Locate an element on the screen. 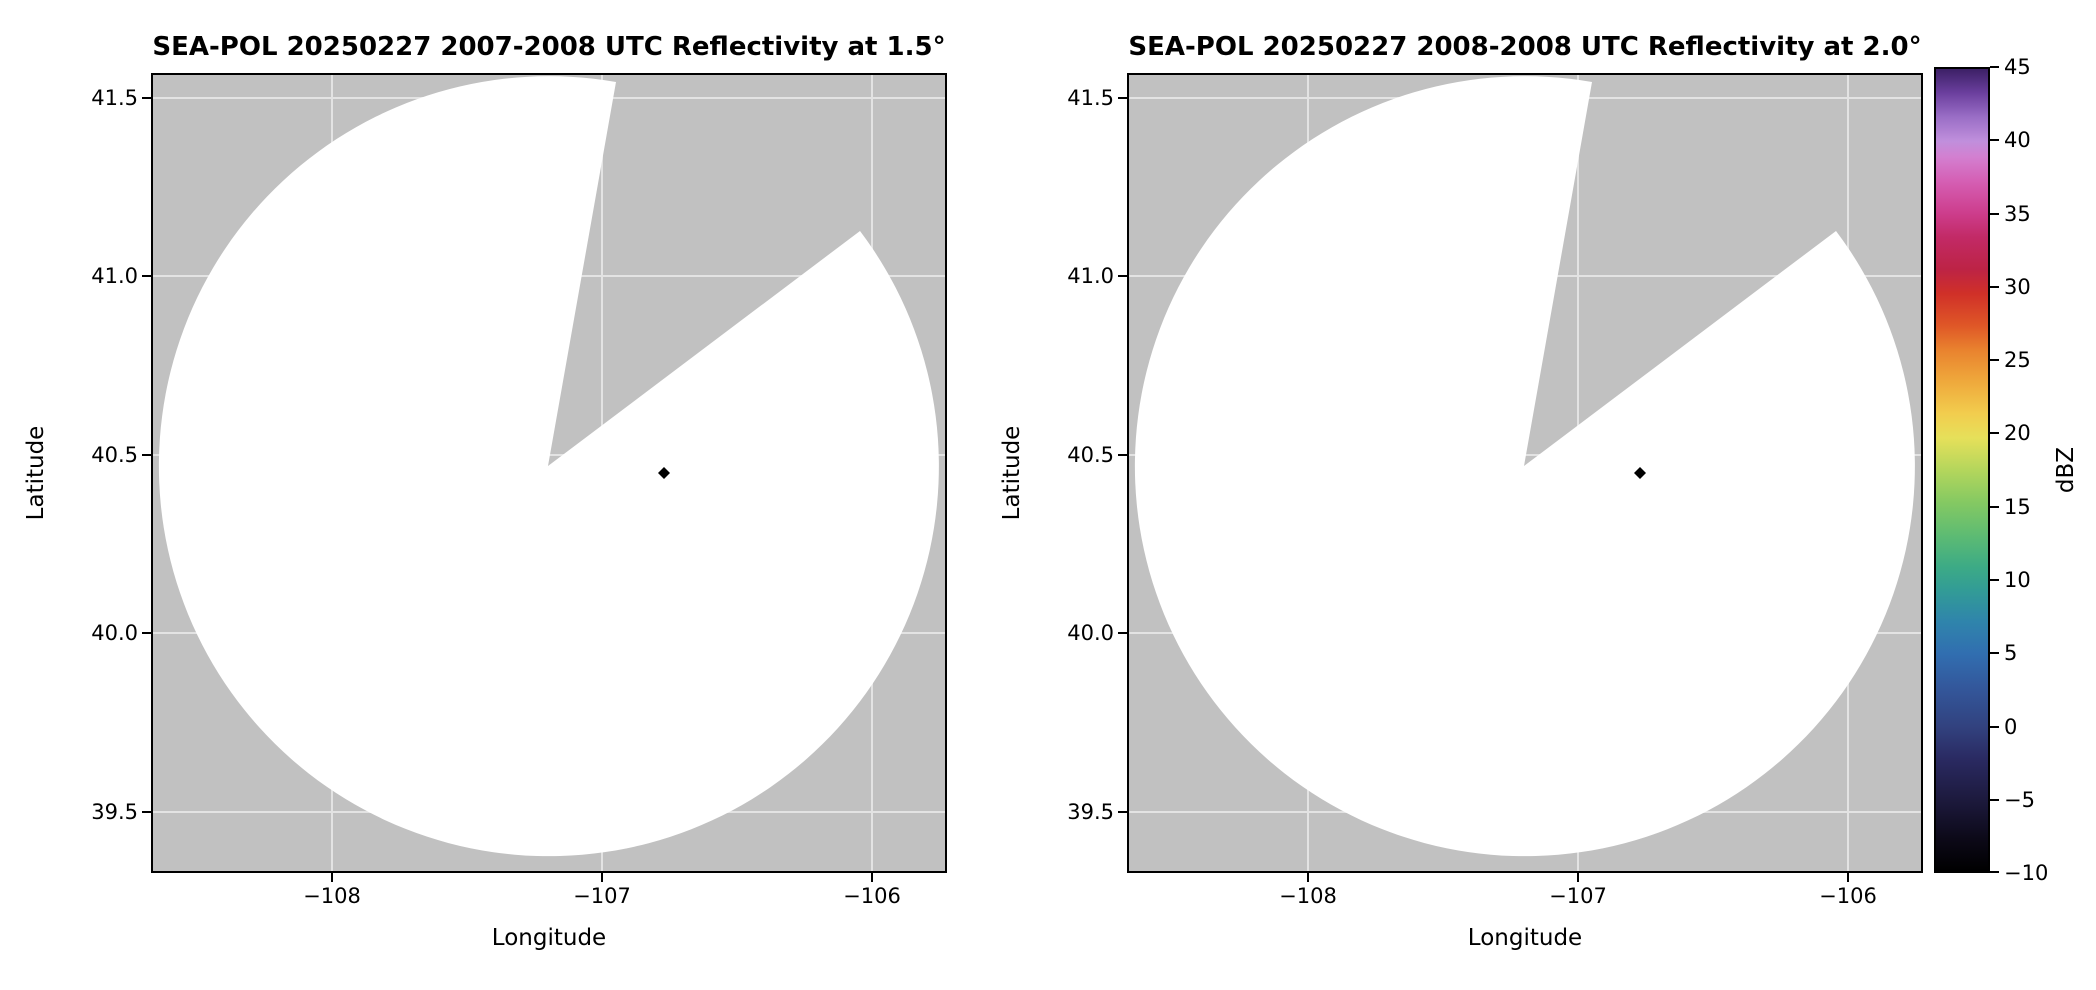  colorbar-tick-label: 15 is located at coordinates (2017, 507).